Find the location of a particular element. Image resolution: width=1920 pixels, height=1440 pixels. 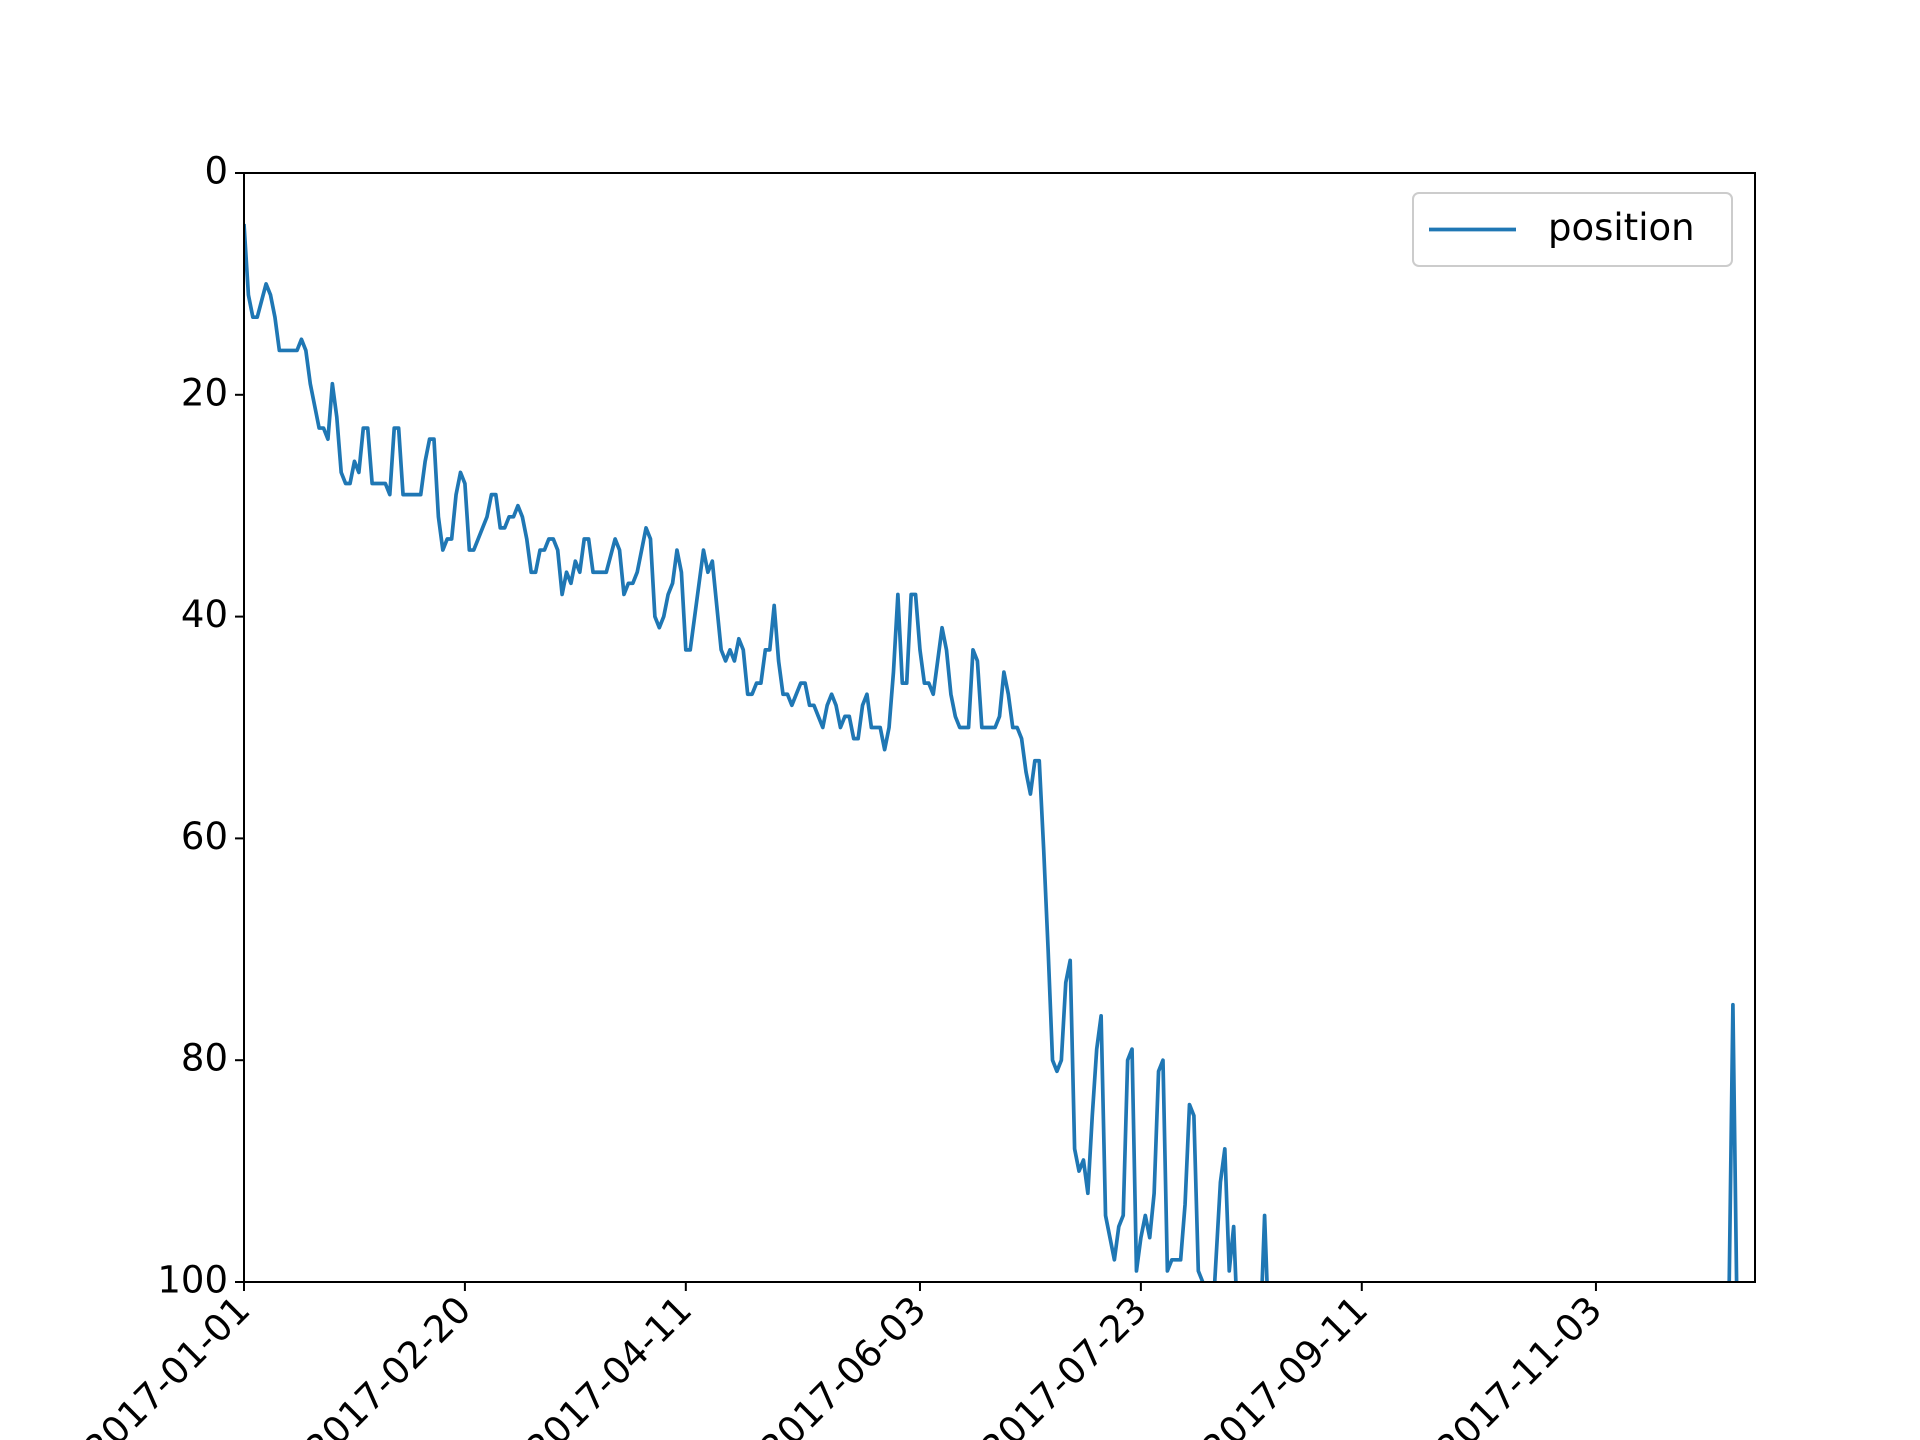

y-tick-label: 20 is located at coordinates (204, 392).